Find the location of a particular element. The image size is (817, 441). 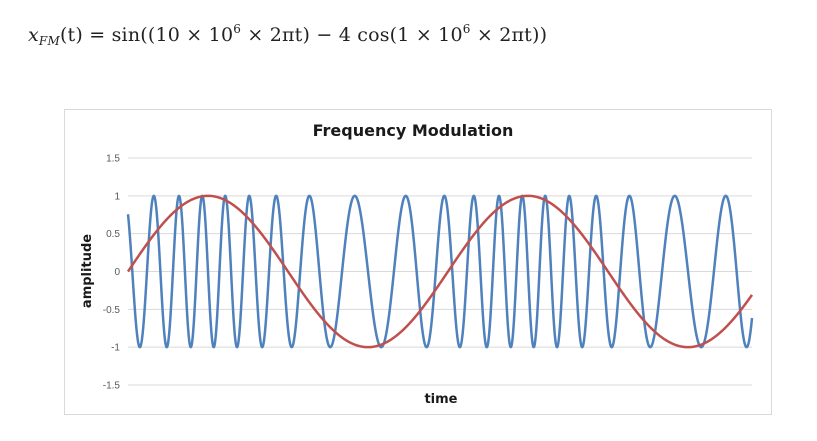

formula-variable: x is located at coordinates (33, 35).